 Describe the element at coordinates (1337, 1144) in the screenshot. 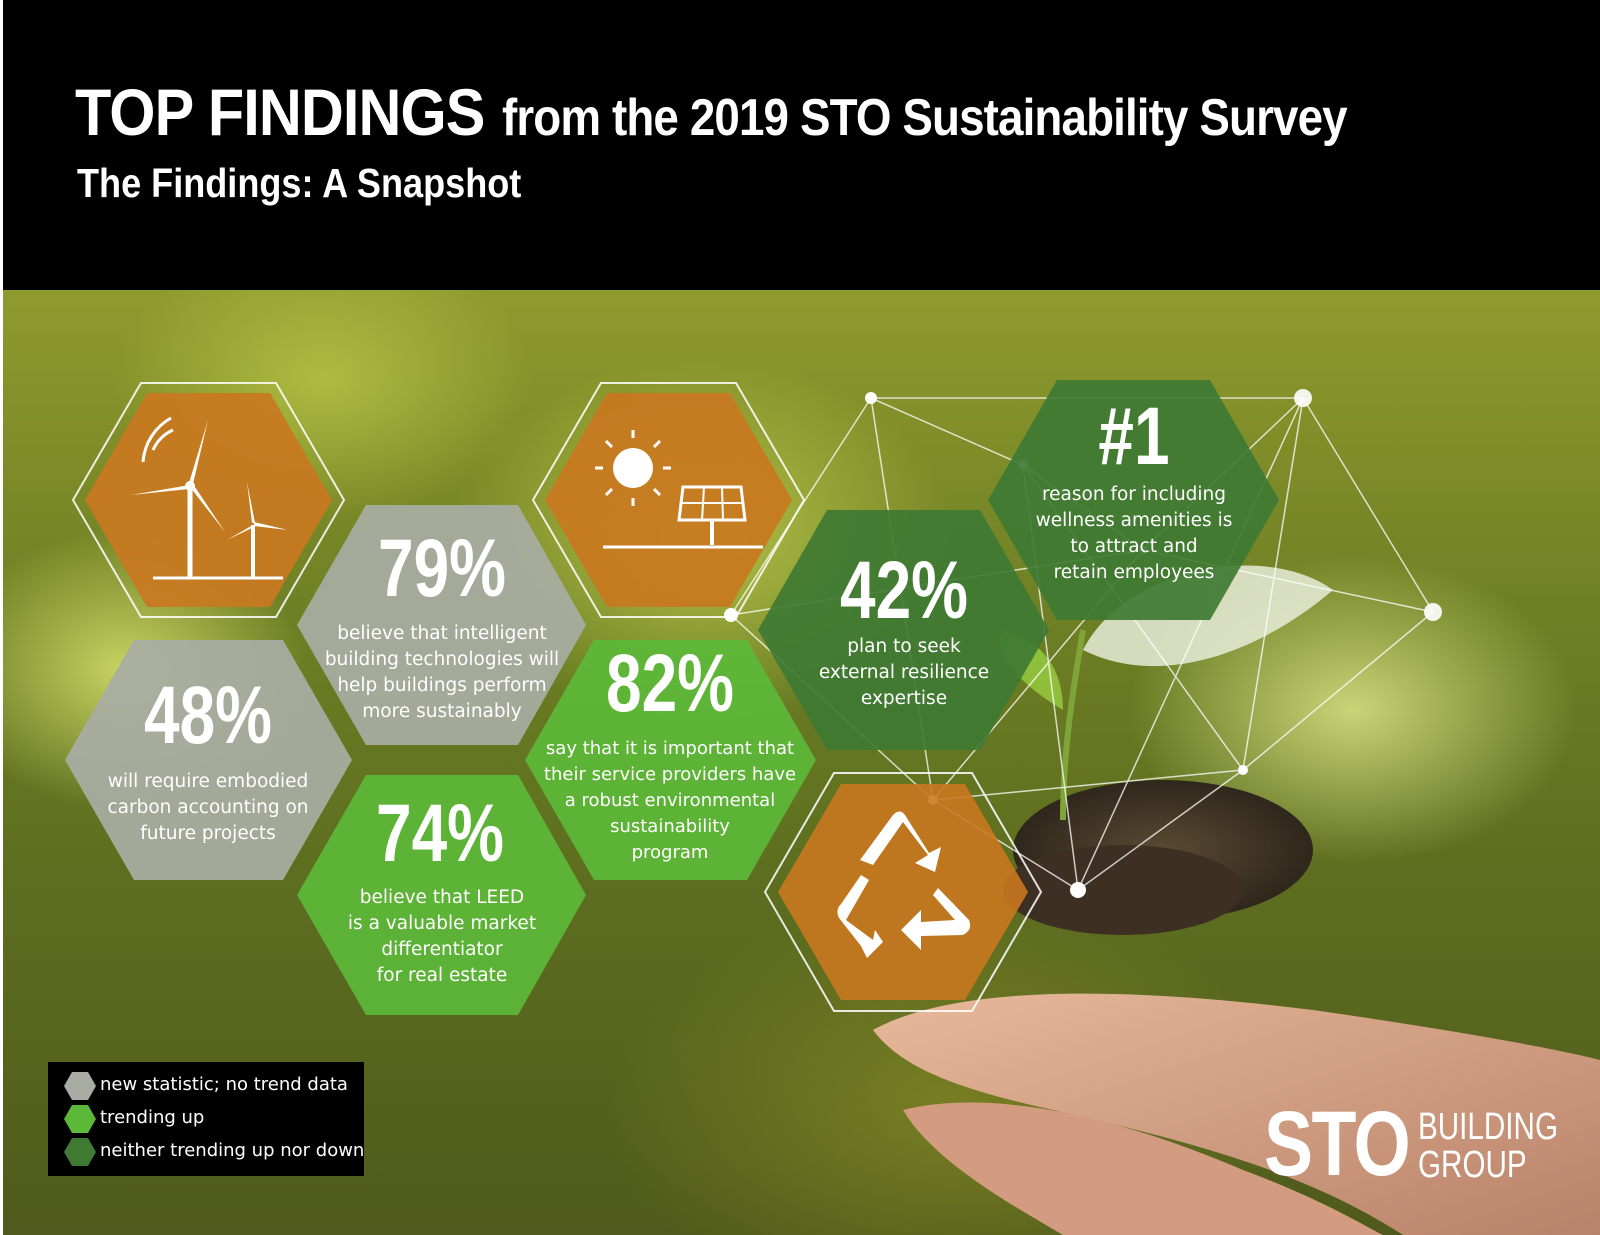

I see `logo-mark: STO` at that location.